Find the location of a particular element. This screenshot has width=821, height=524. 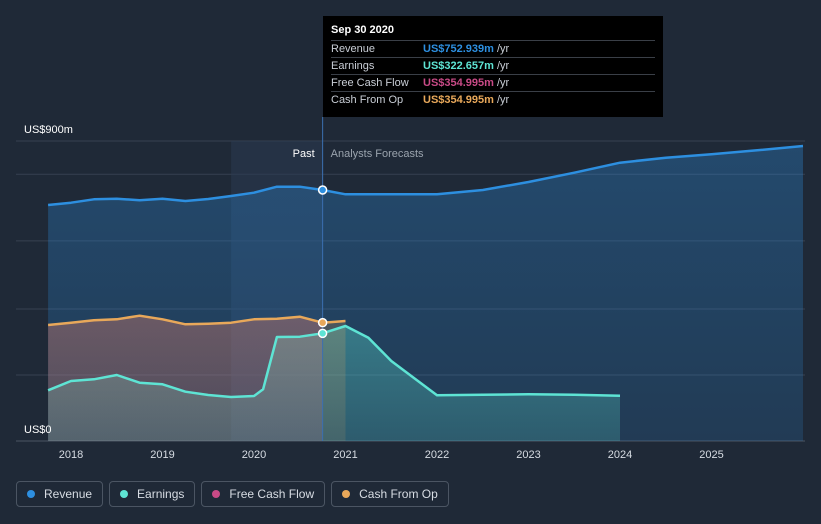

legend-free-cash-flow: Free Cash Flow is located at coordinates (263, 494).